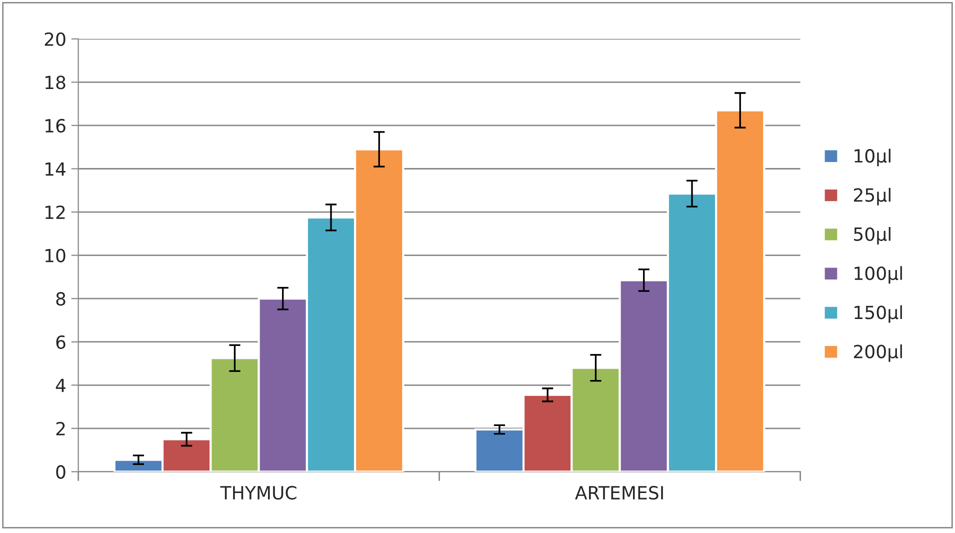  I want to click on y-tick-label: 6, so click(61, 342).